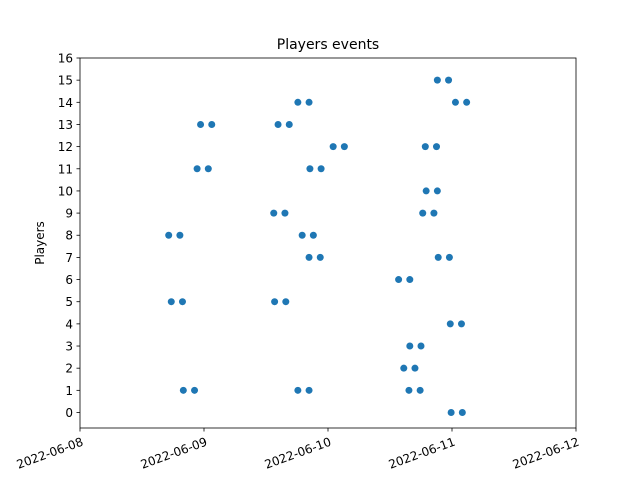  Describe the element at coordinates (65, 59) in the screenshot. I see `y-tick-label: 16` at that location.